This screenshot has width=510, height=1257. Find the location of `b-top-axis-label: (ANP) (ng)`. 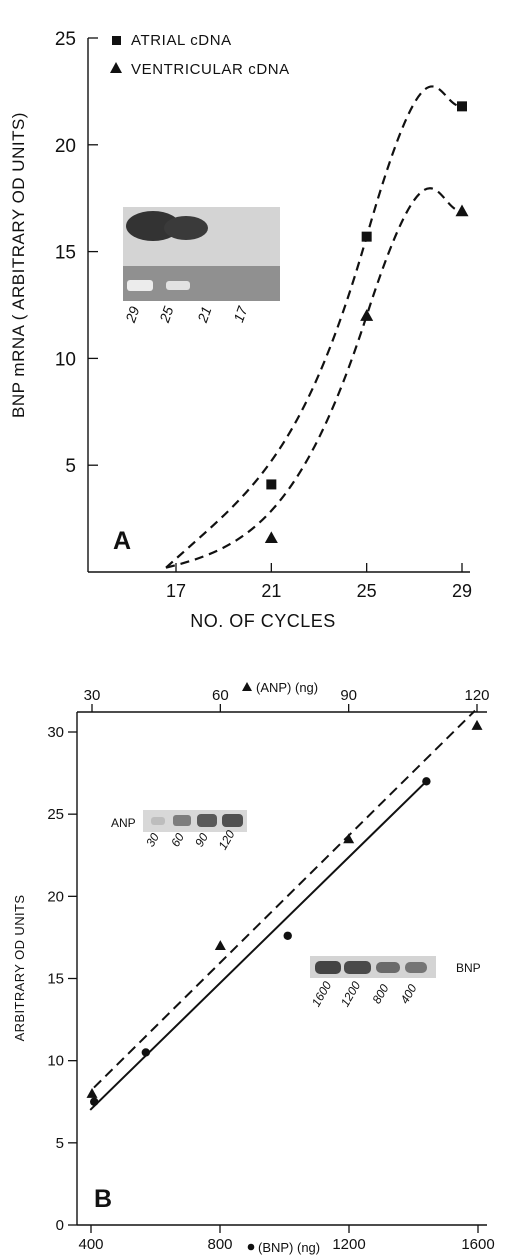

b-top-axis-label: (ANP) (ng) is located at coordinates (287, 687).